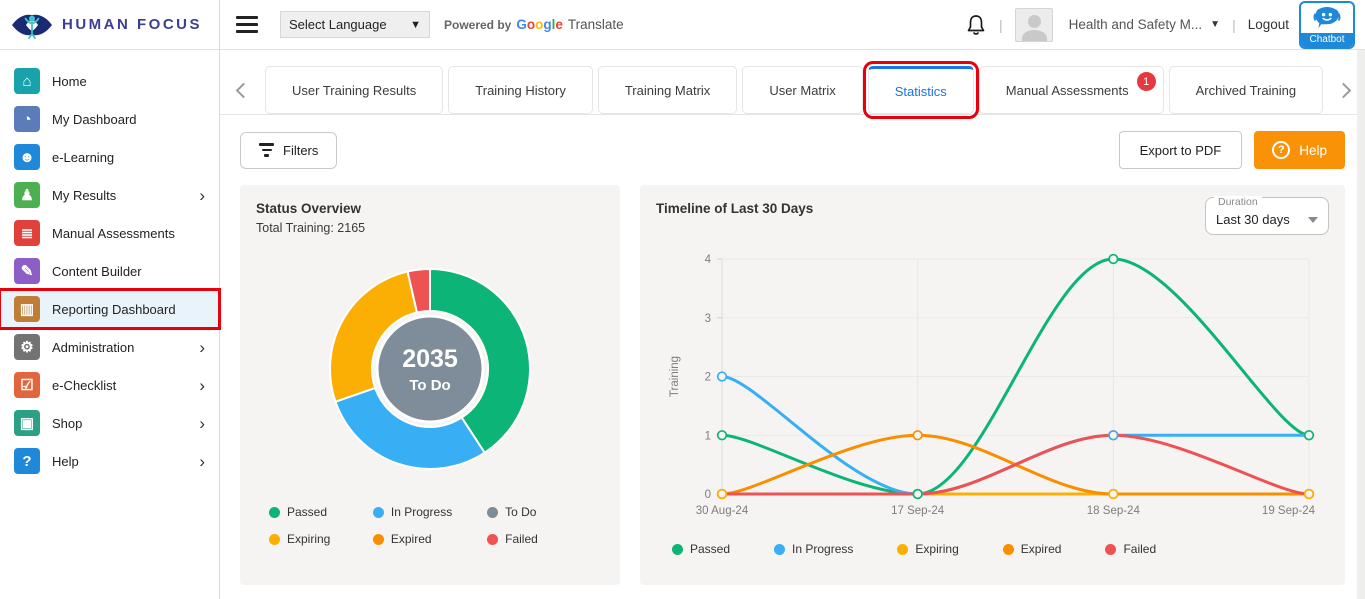  What do you see at coordinates (84, 385) in the screenshot?
I see `sidebar-item-label: e-Checklist` at bounding box center [84, 385].